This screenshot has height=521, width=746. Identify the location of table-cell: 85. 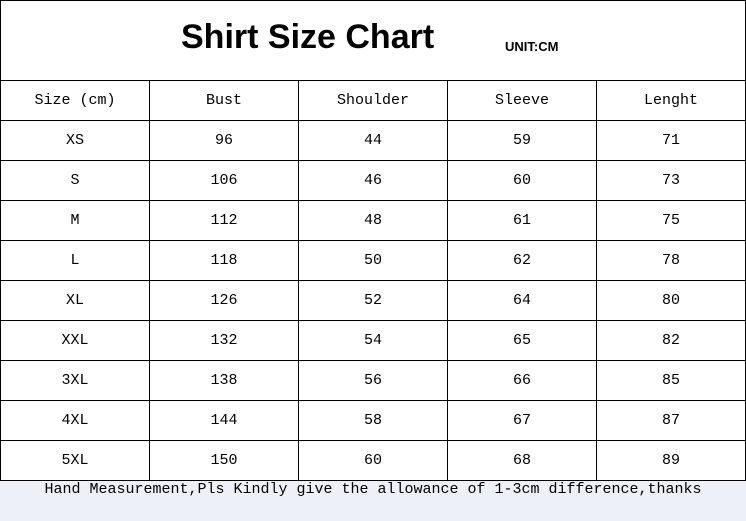
(671, 380).